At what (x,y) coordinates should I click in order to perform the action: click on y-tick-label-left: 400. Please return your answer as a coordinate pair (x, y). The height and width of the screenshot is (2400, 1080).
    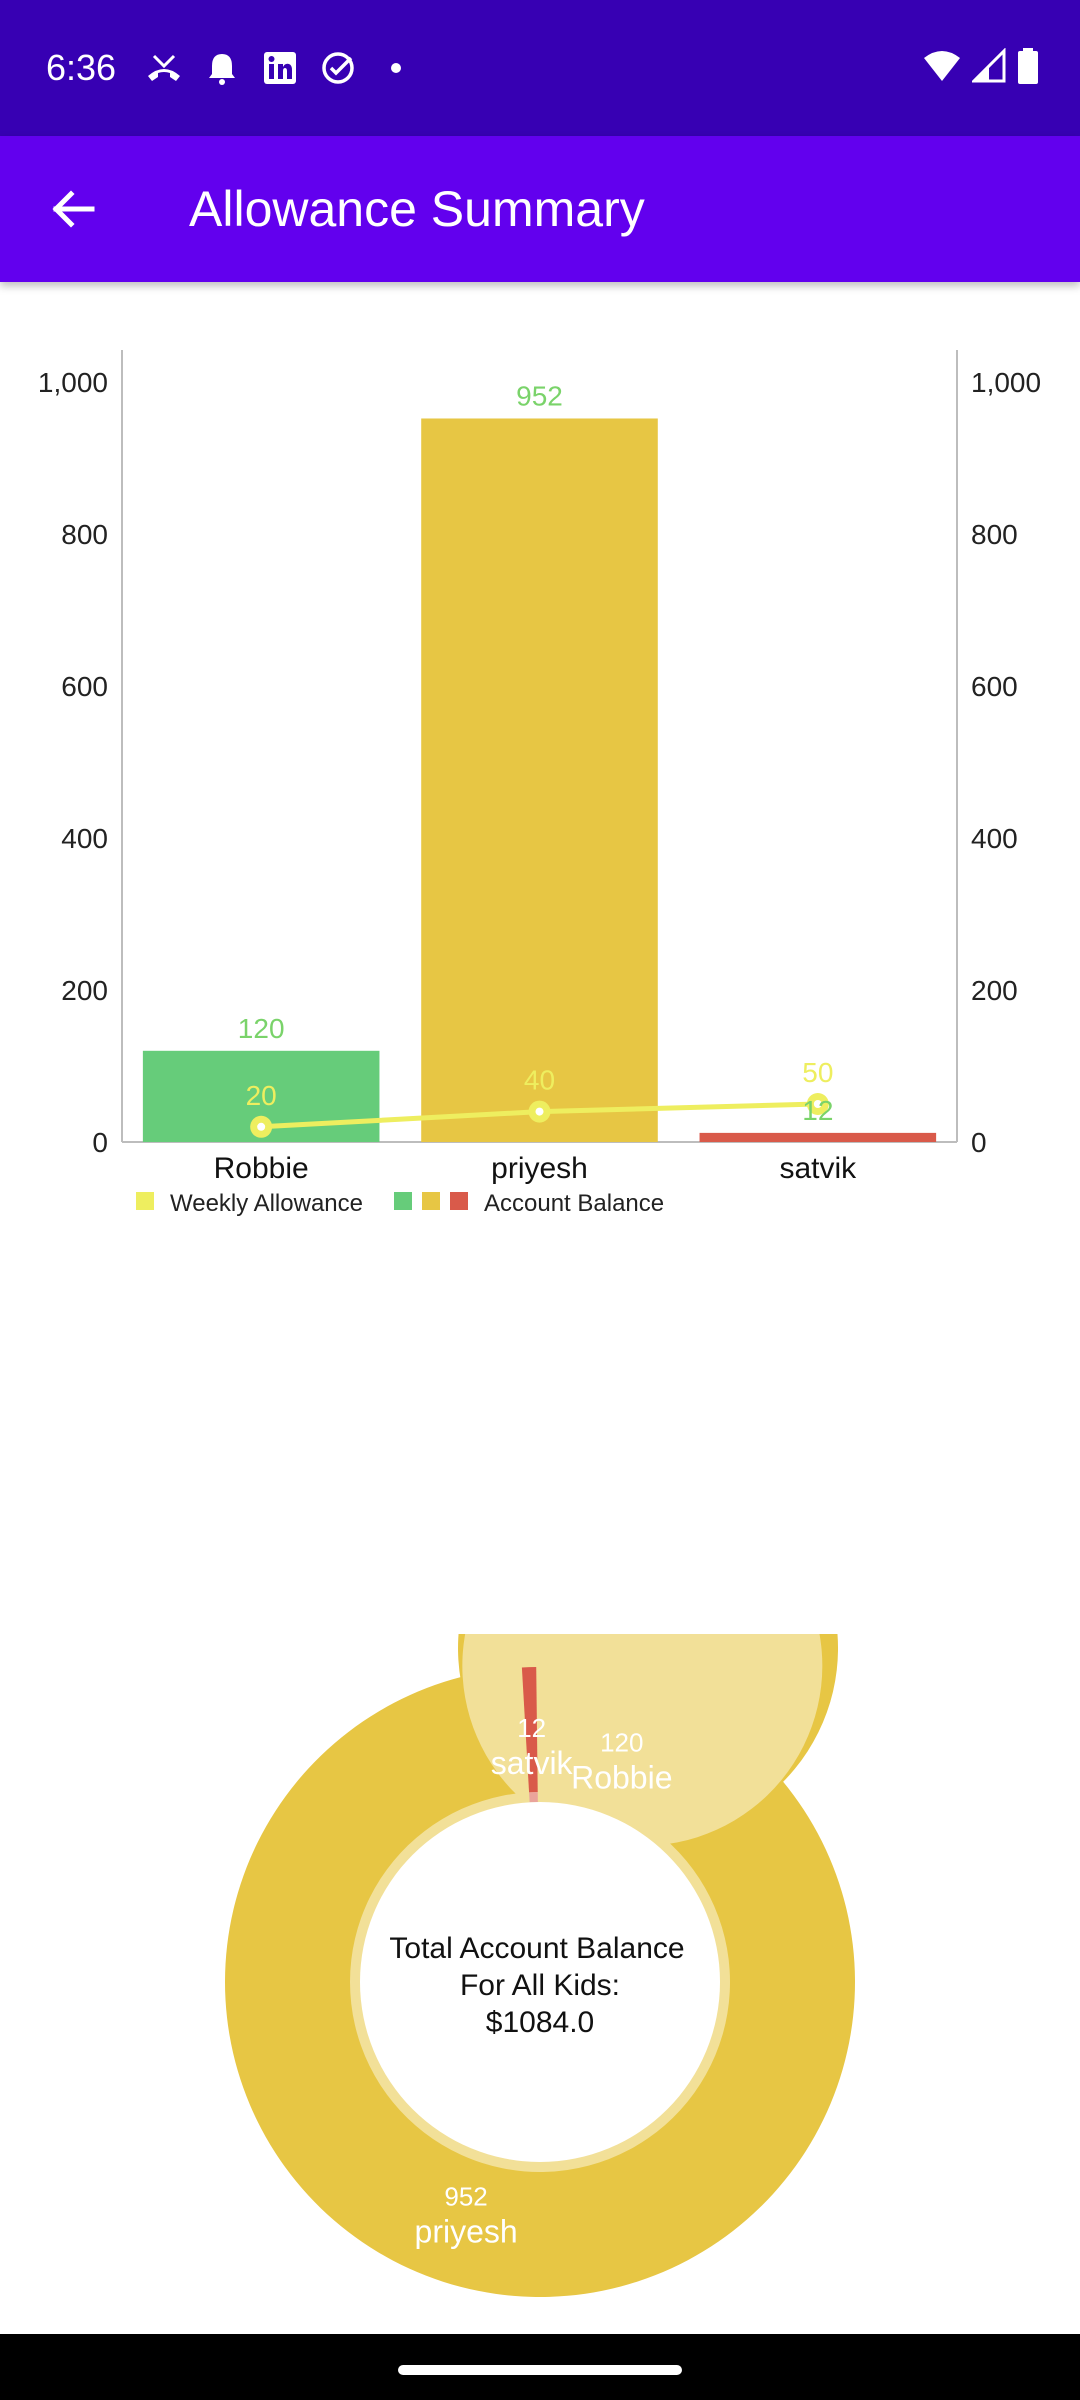
    Looking at the image, I should click on (84, 838).